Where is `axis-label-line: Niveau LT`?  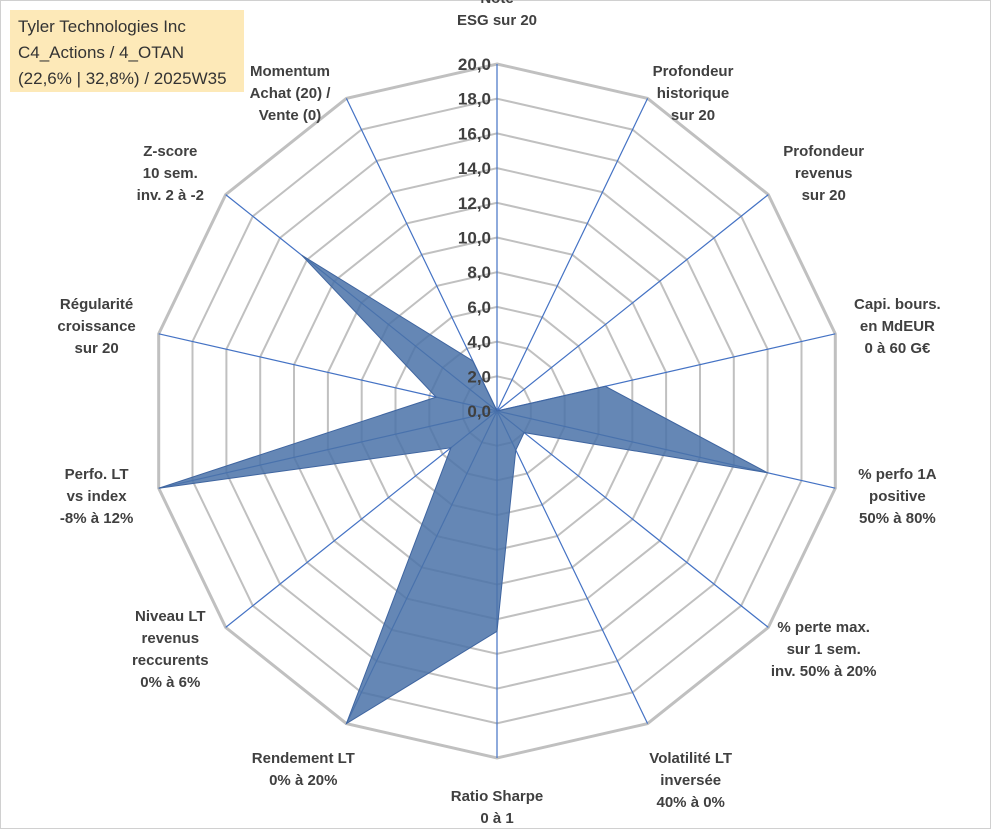
axis-label-line: Niveau LT is located at coordinates (170, 616).